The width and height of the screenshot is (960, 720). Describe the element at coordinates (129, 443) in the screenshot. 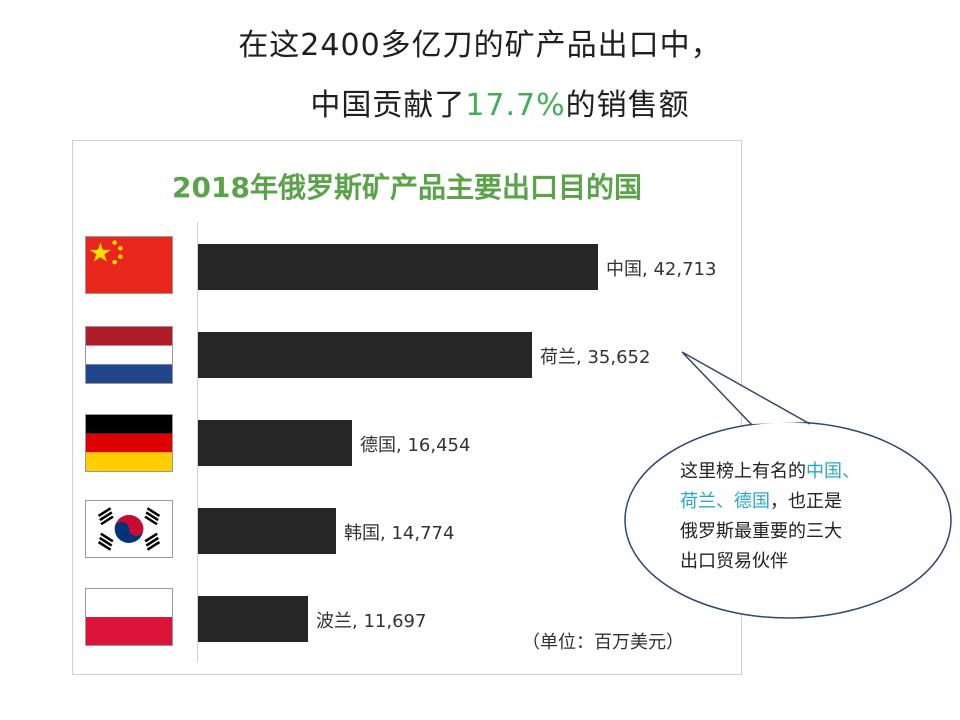

I see `germany-flag-icon` at that location.